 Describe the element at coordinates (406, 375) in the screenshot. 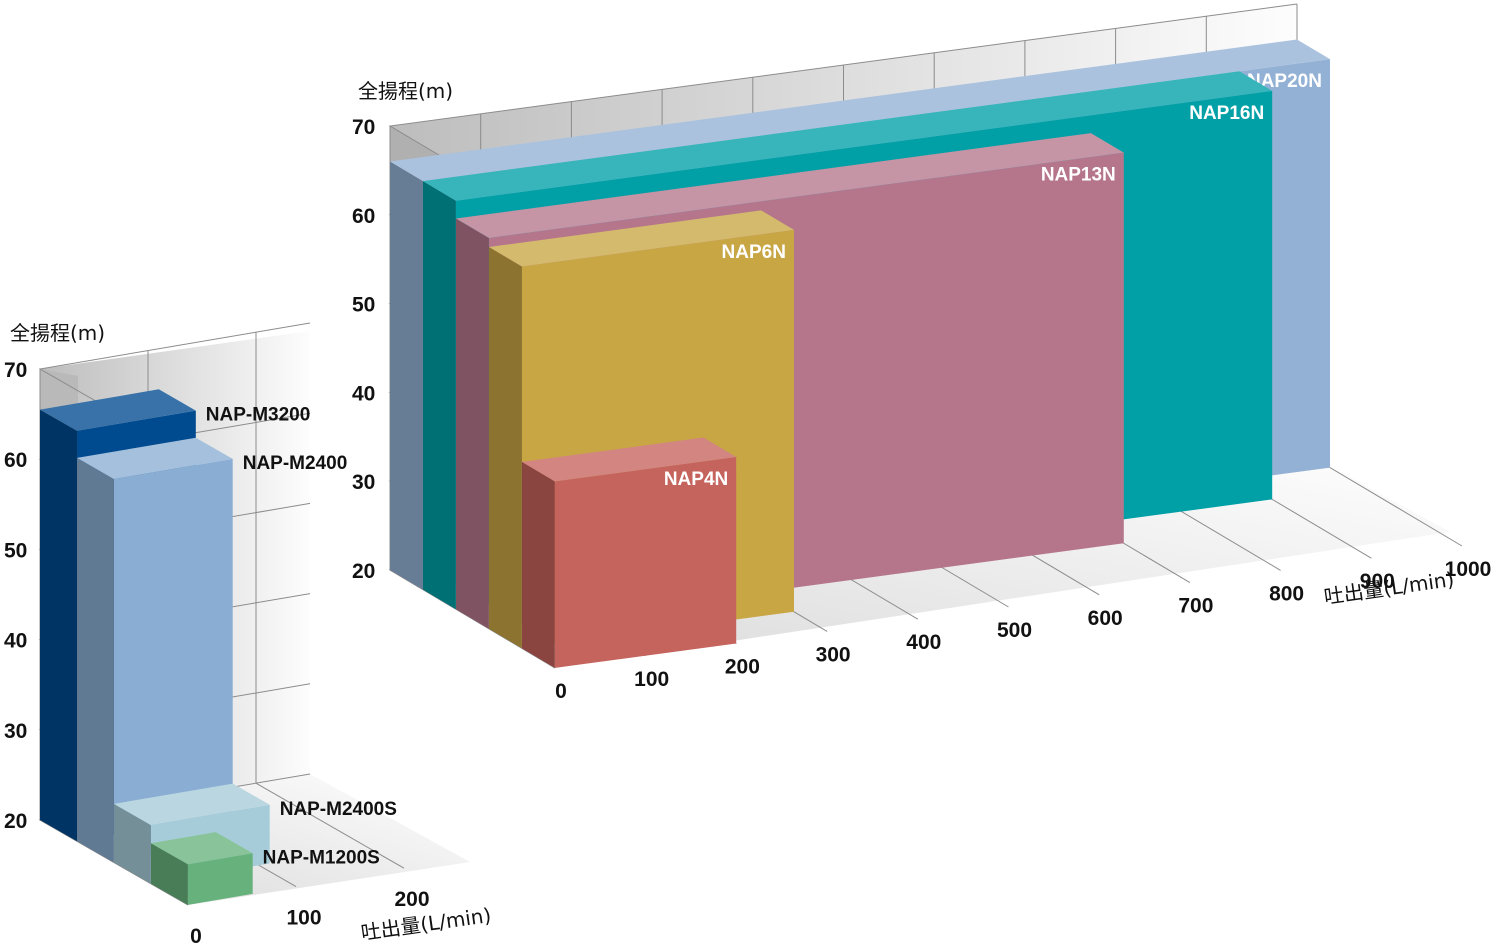

I see `series-nap20n-side` at that location.